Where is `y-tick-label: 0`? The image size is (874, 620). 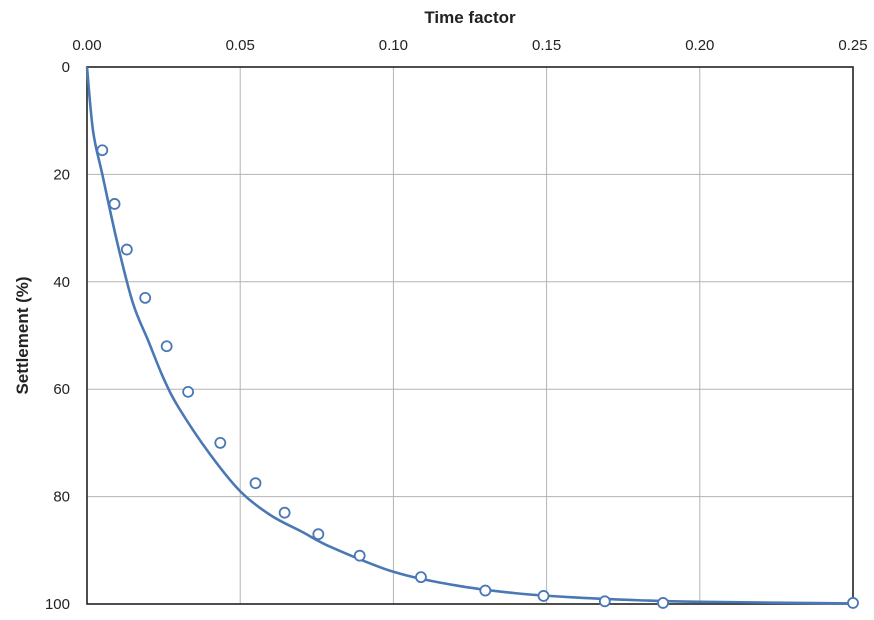 y-tick-label: 0 is located at coordinates (66, 67).